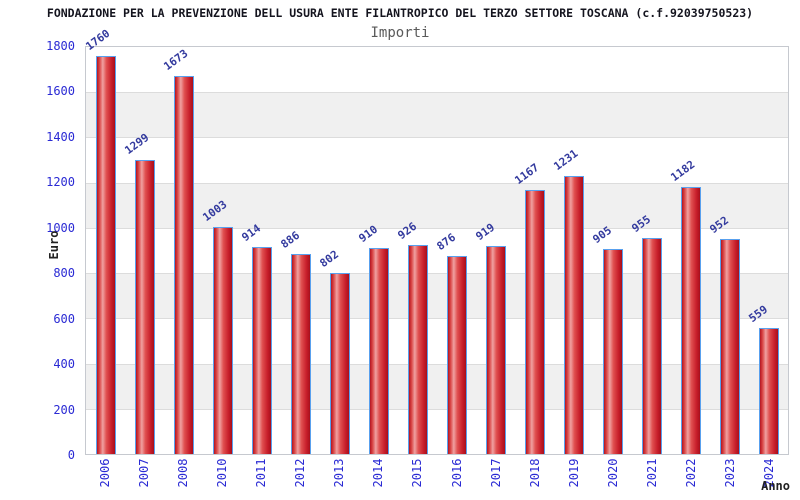  I want to click on bar-value-label: 1231, so click(565, 159).